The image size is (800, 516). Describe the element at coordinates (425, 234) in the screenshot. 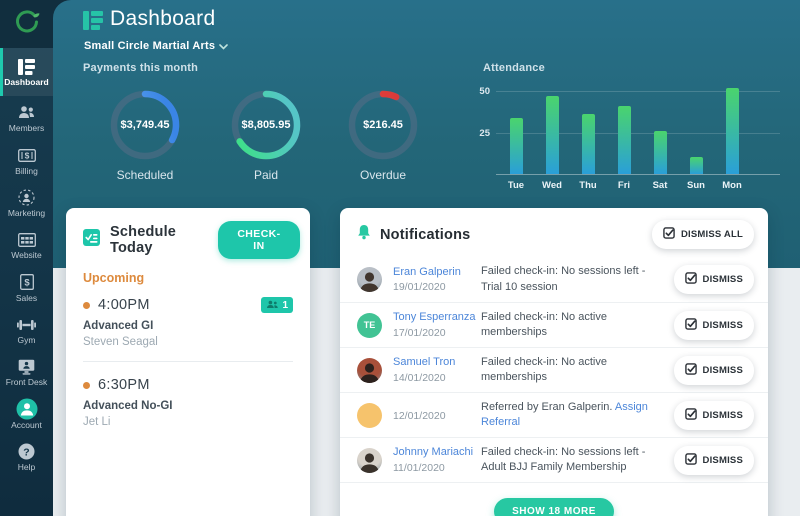

I see `notifications-title: Notifications` at that location.